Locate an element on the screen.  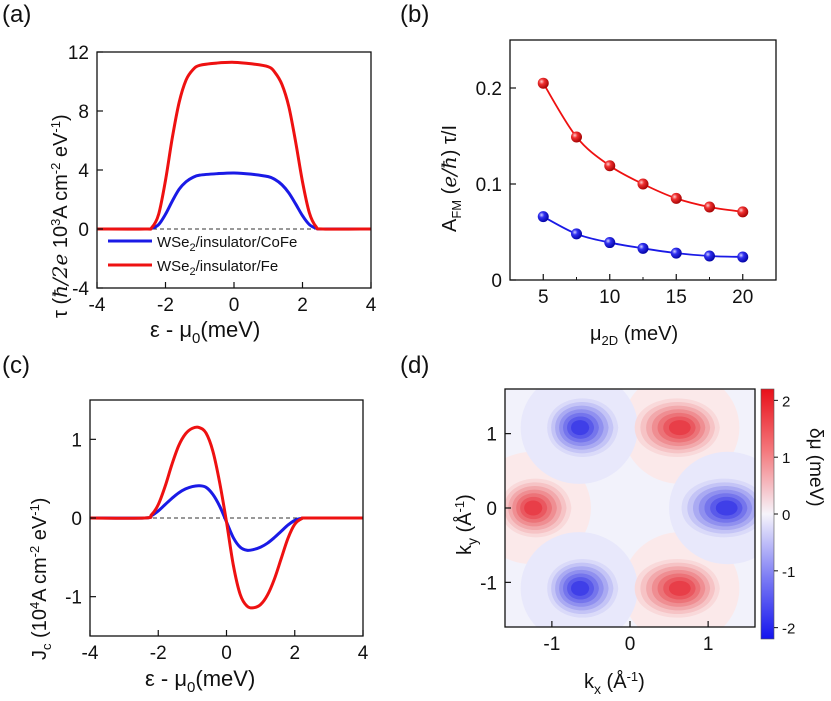
panel-c-xtick-label: 2 is located at coordinates (294, 653).